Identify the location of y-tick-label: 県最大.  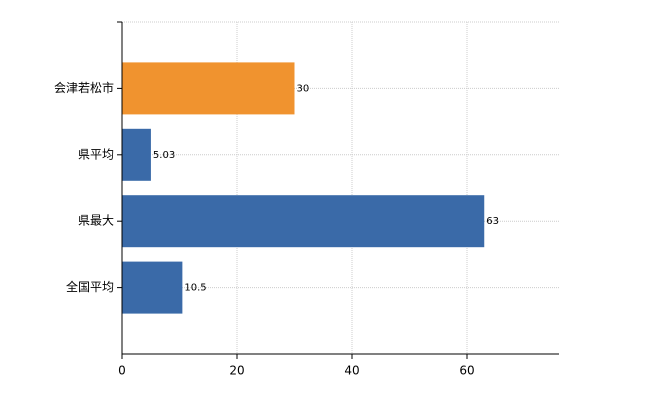
(96, 221).